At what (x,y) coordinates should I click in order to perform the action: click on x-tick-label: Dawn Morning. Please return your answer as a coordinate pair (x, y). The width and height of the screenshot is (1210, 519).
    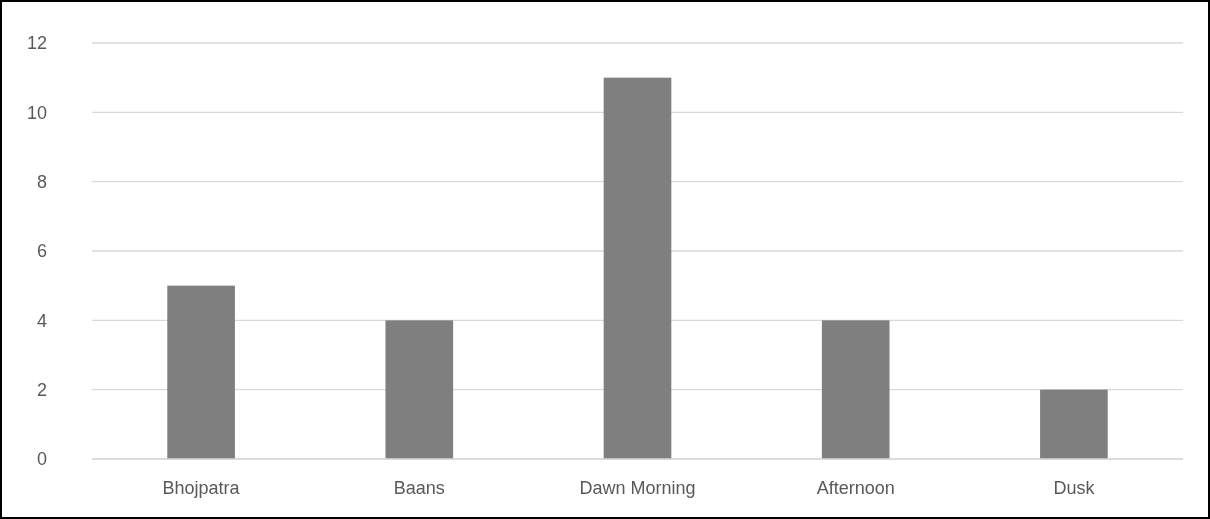
    Looking at the image, I should click on (637, 488).